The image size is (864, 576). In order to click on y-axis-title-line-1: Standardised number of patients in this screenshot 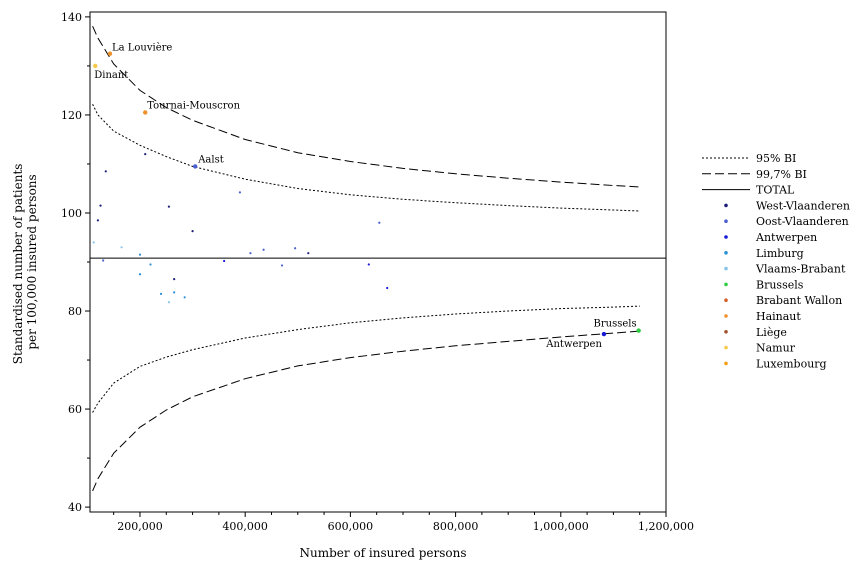, I will do `click(18, 264)`.